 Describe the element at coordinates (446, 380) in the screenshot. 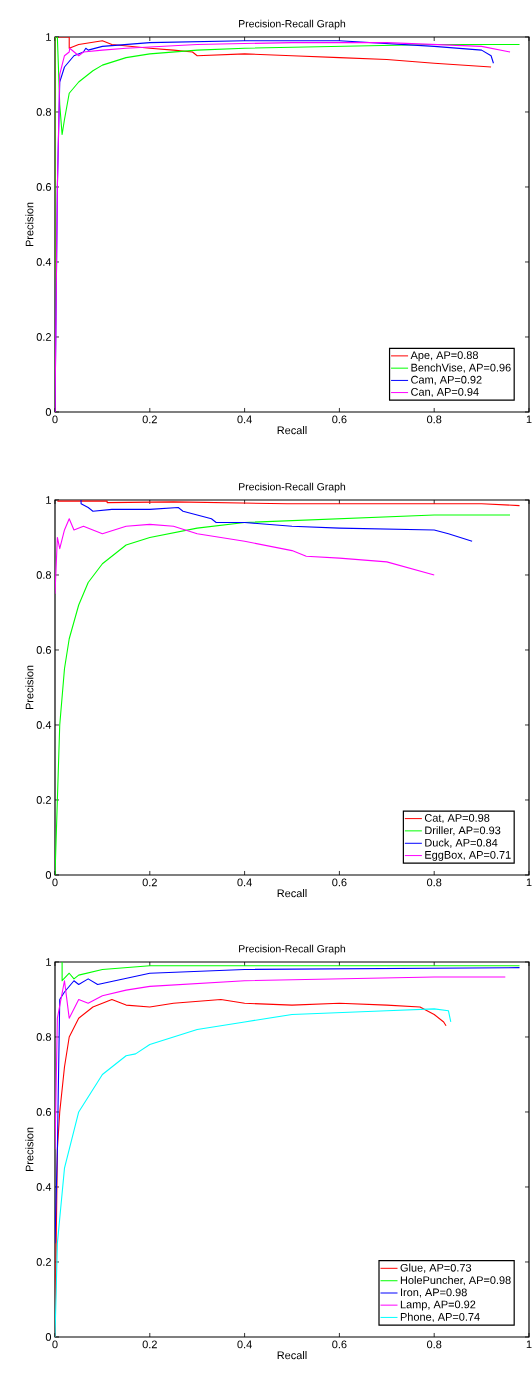

I see `legend-label: Cam, AP=0.92` at that location.